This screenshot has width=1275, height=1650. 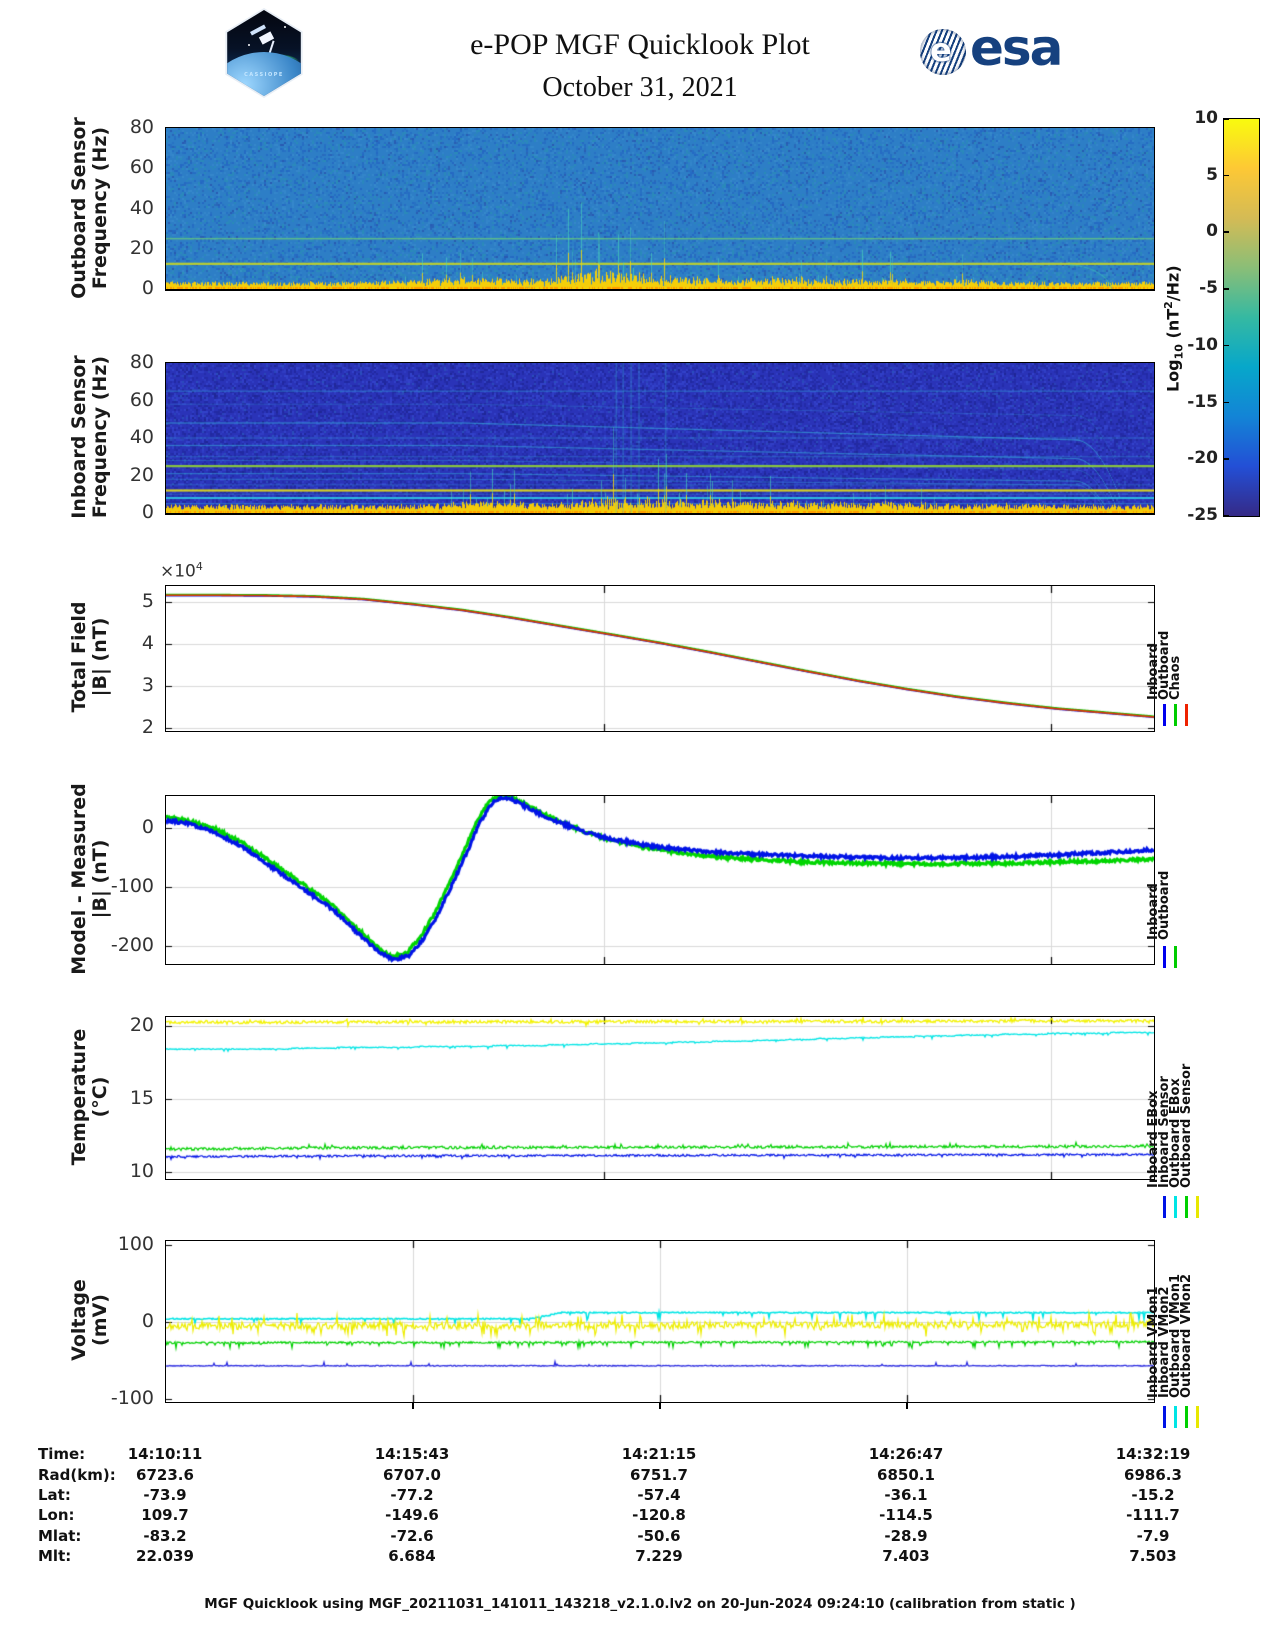 What do you see at coordinates (147, 685) in the screenshot?
I see `y-tick-label: 3` at bounding box center [147, 685].